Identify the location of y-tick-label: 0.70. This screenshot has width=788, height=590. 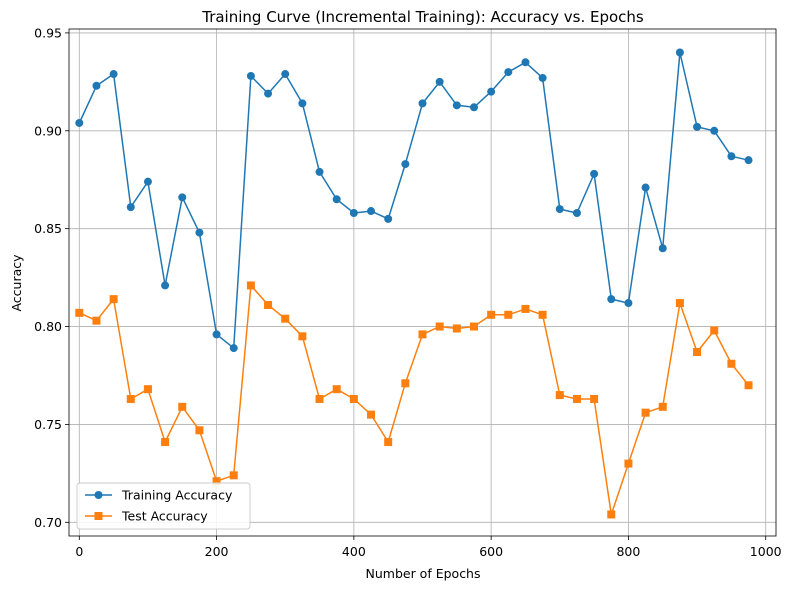
(48, 522).